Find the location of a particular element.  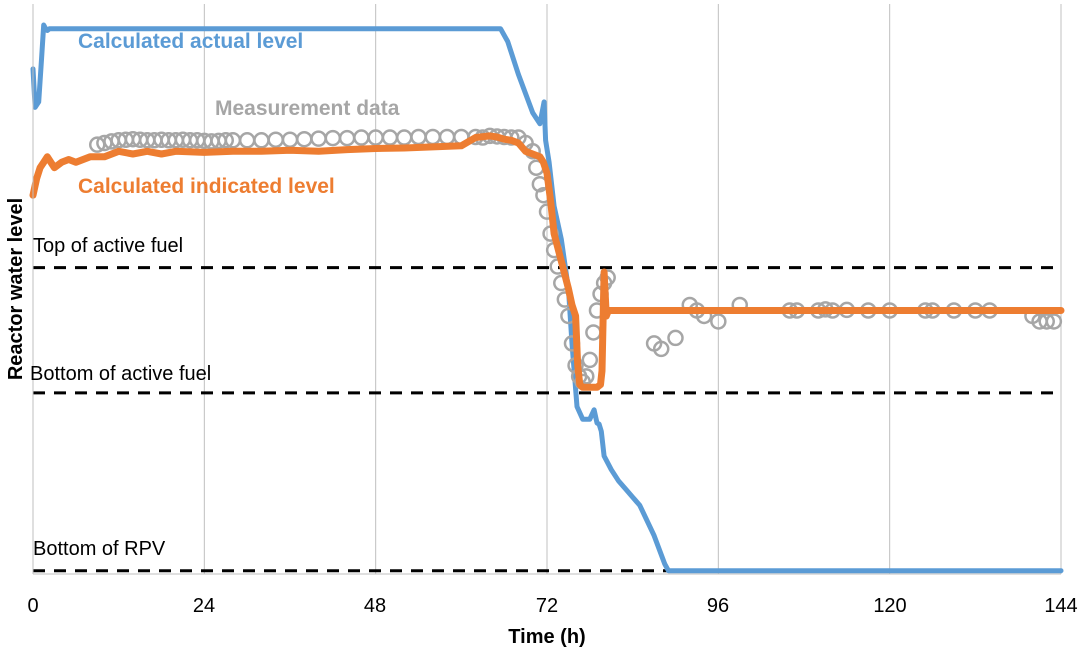

x-tick-labels: 0 24 48 72 96 120 144 is located at coordinates (552, 606).